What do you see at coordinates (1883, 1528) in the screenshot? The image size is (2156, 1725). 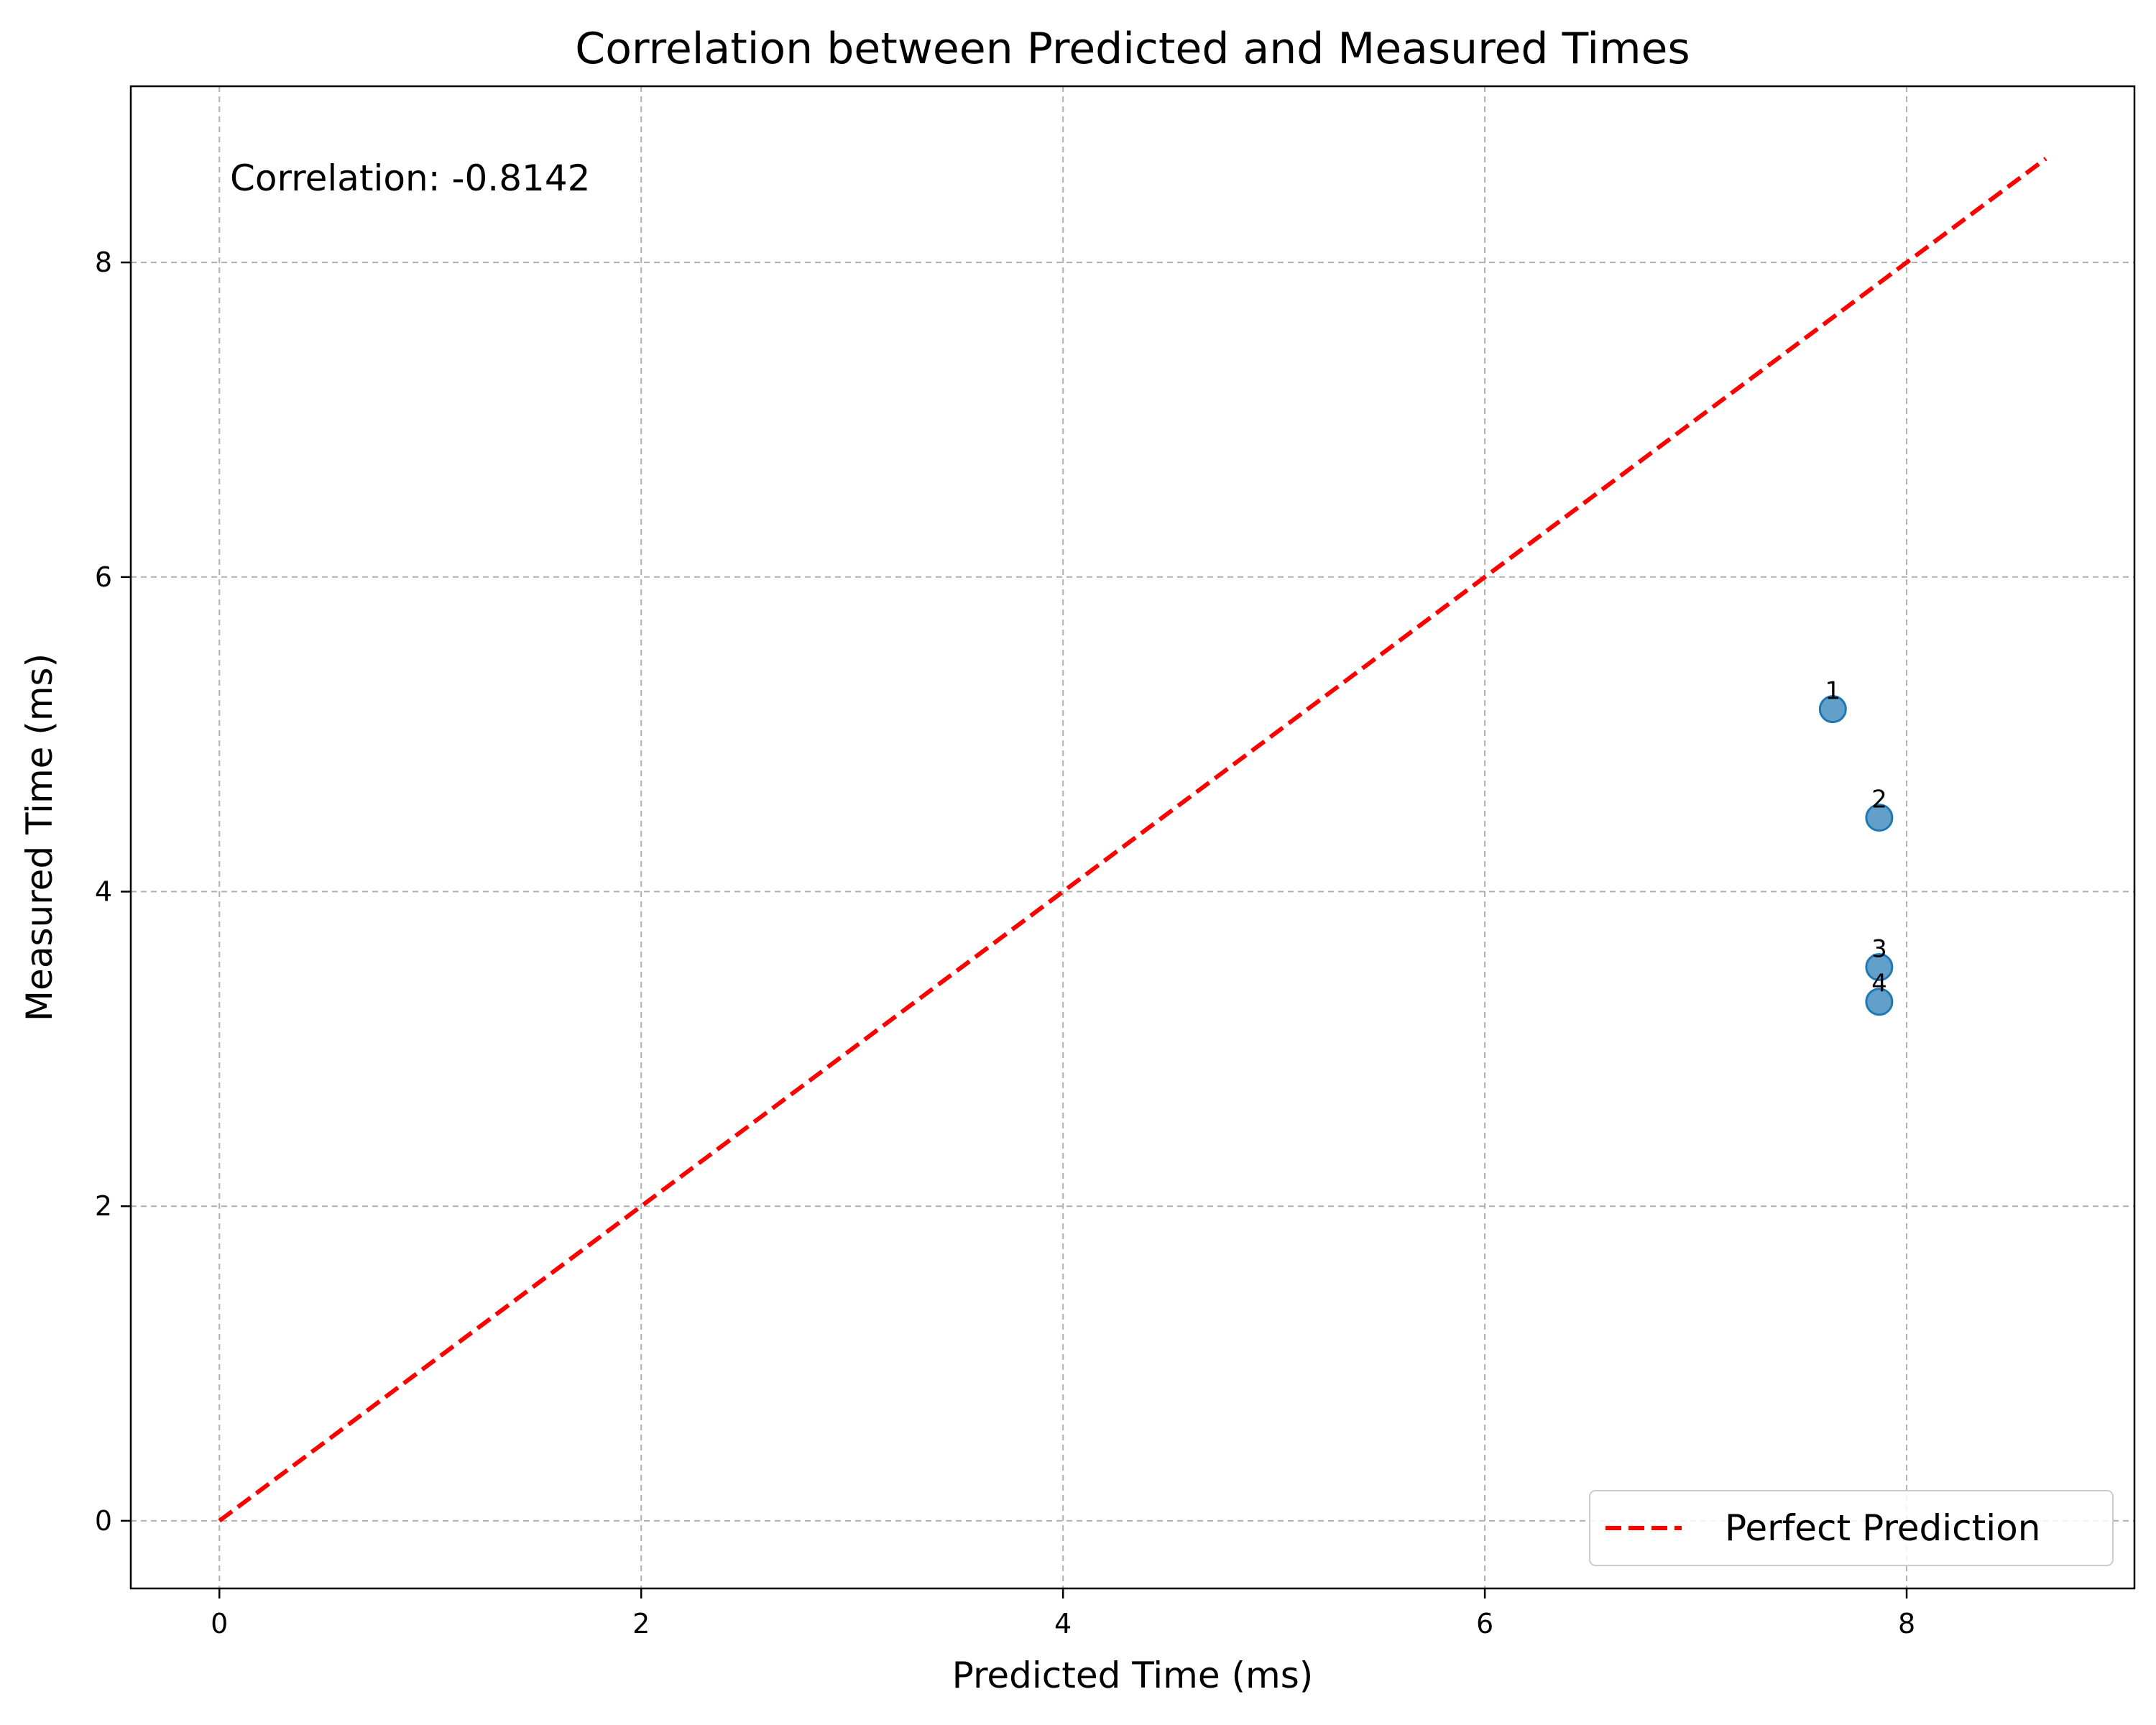 I see `legend-entry-perfect-prediction: Perfect Prediction` at bounding box center [1883, 1528].